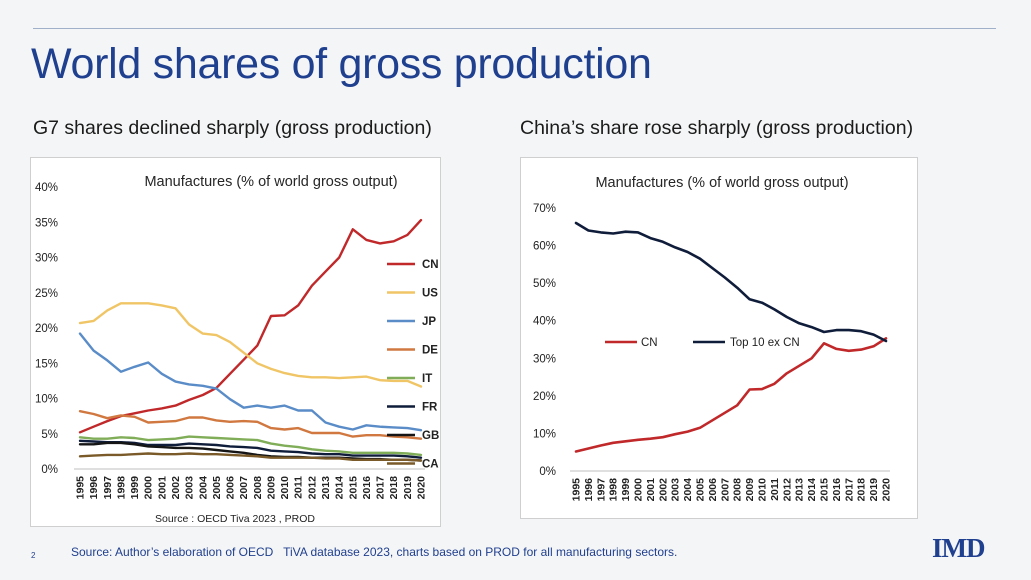  What do you see at coordinates (430, 436) in the screenshot?
I see `legend-label-gb: GB` at bounding box center [430, 436].